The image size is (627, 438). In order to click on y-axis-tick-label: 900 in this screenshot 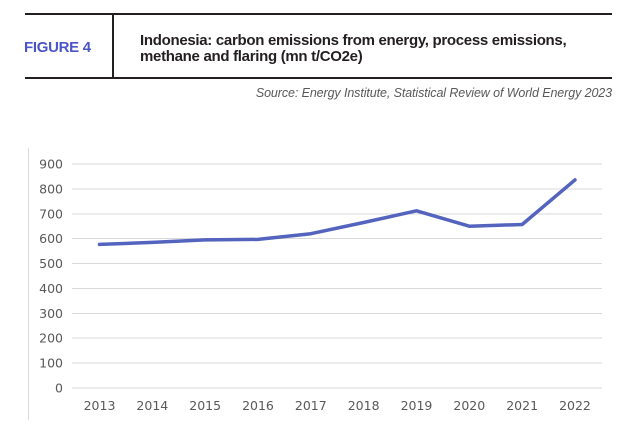, I will do `click(51, 164)`.